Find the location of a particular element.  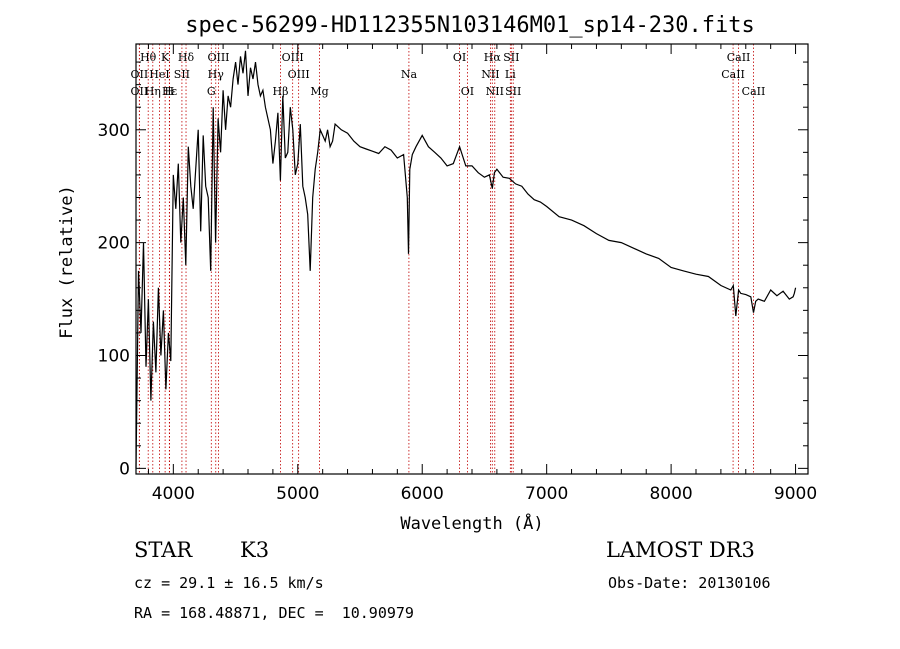

spectral-line-label: Hη is located at coordinates (153, 91).